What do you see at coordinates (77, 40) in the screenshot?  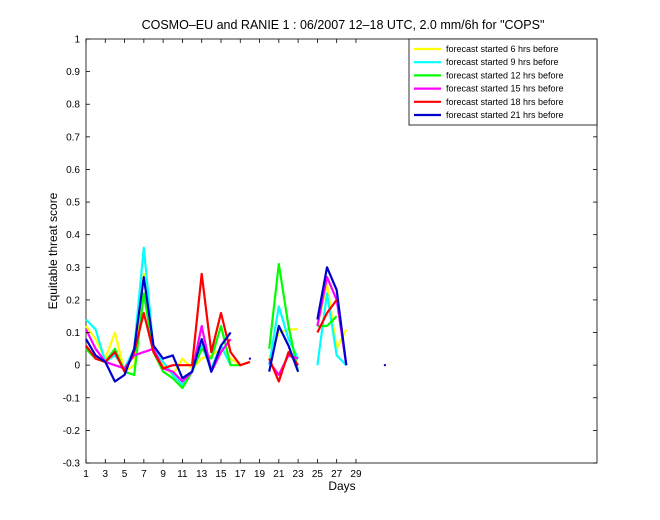 I see `y-tick-label: 1` at bounding box center [77, 40].